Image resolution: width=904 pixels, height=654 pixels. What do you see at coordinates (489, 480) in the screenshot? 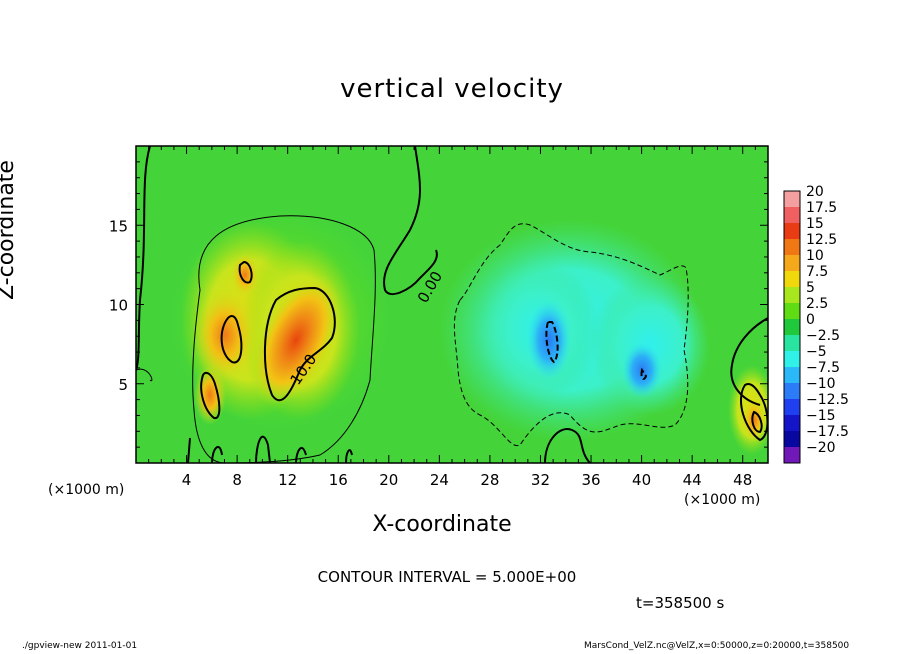
I see `x-tick-label: 28` at bounding box center [489, 480].